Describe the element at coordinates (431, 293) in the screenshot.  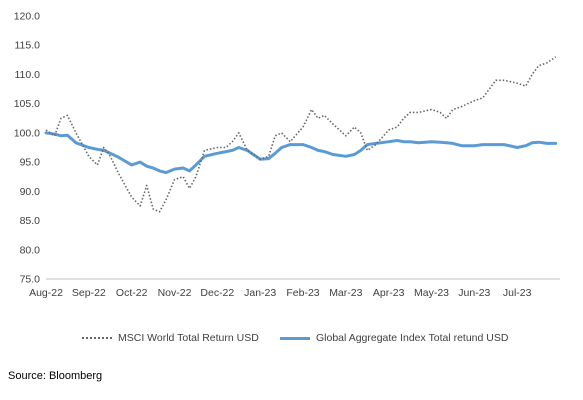
I see `x-tick-label: May-23` at that location.